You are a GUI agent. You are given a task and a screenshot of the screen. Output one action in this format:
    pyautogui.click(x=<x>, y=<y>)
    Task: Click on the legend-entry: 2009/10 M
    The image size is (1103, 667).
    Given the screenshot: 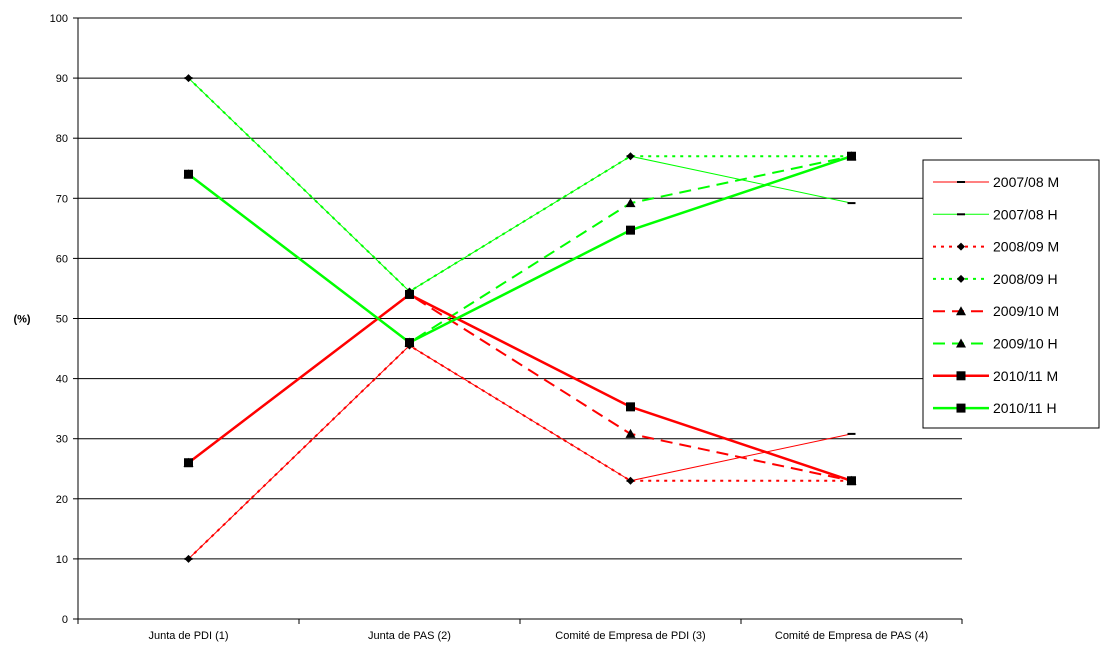 What is the action you would take?
    pyautogui.click(x=996, y=311)
    